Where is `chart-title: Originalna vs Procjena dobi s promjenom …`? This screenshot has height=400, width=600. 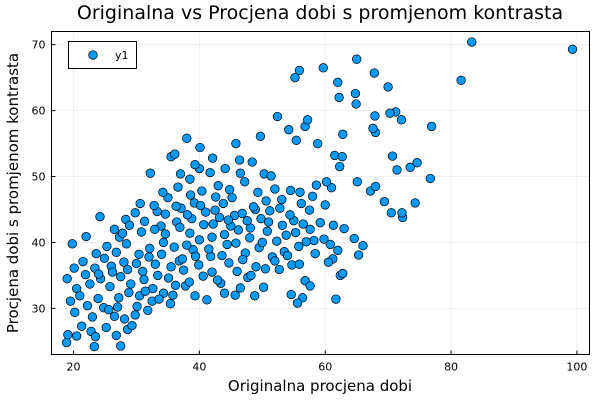 chart-title: Originalna vs Procjena dobi s promjenom … is located at coordinates (320, 13).